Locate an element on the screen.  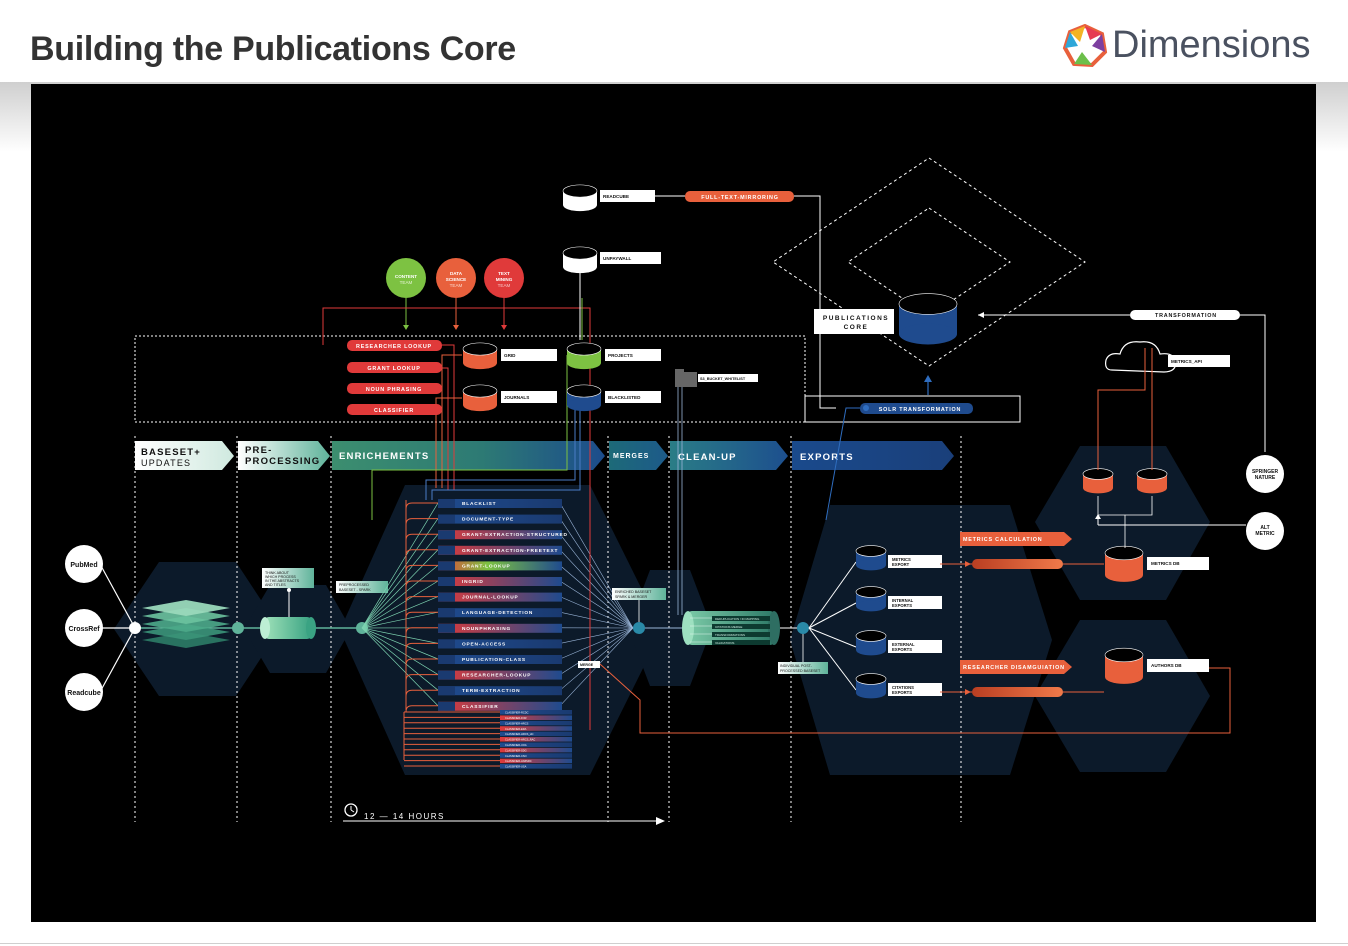
source-pubmed-label: PubMed is located at coordinates (83, 565).